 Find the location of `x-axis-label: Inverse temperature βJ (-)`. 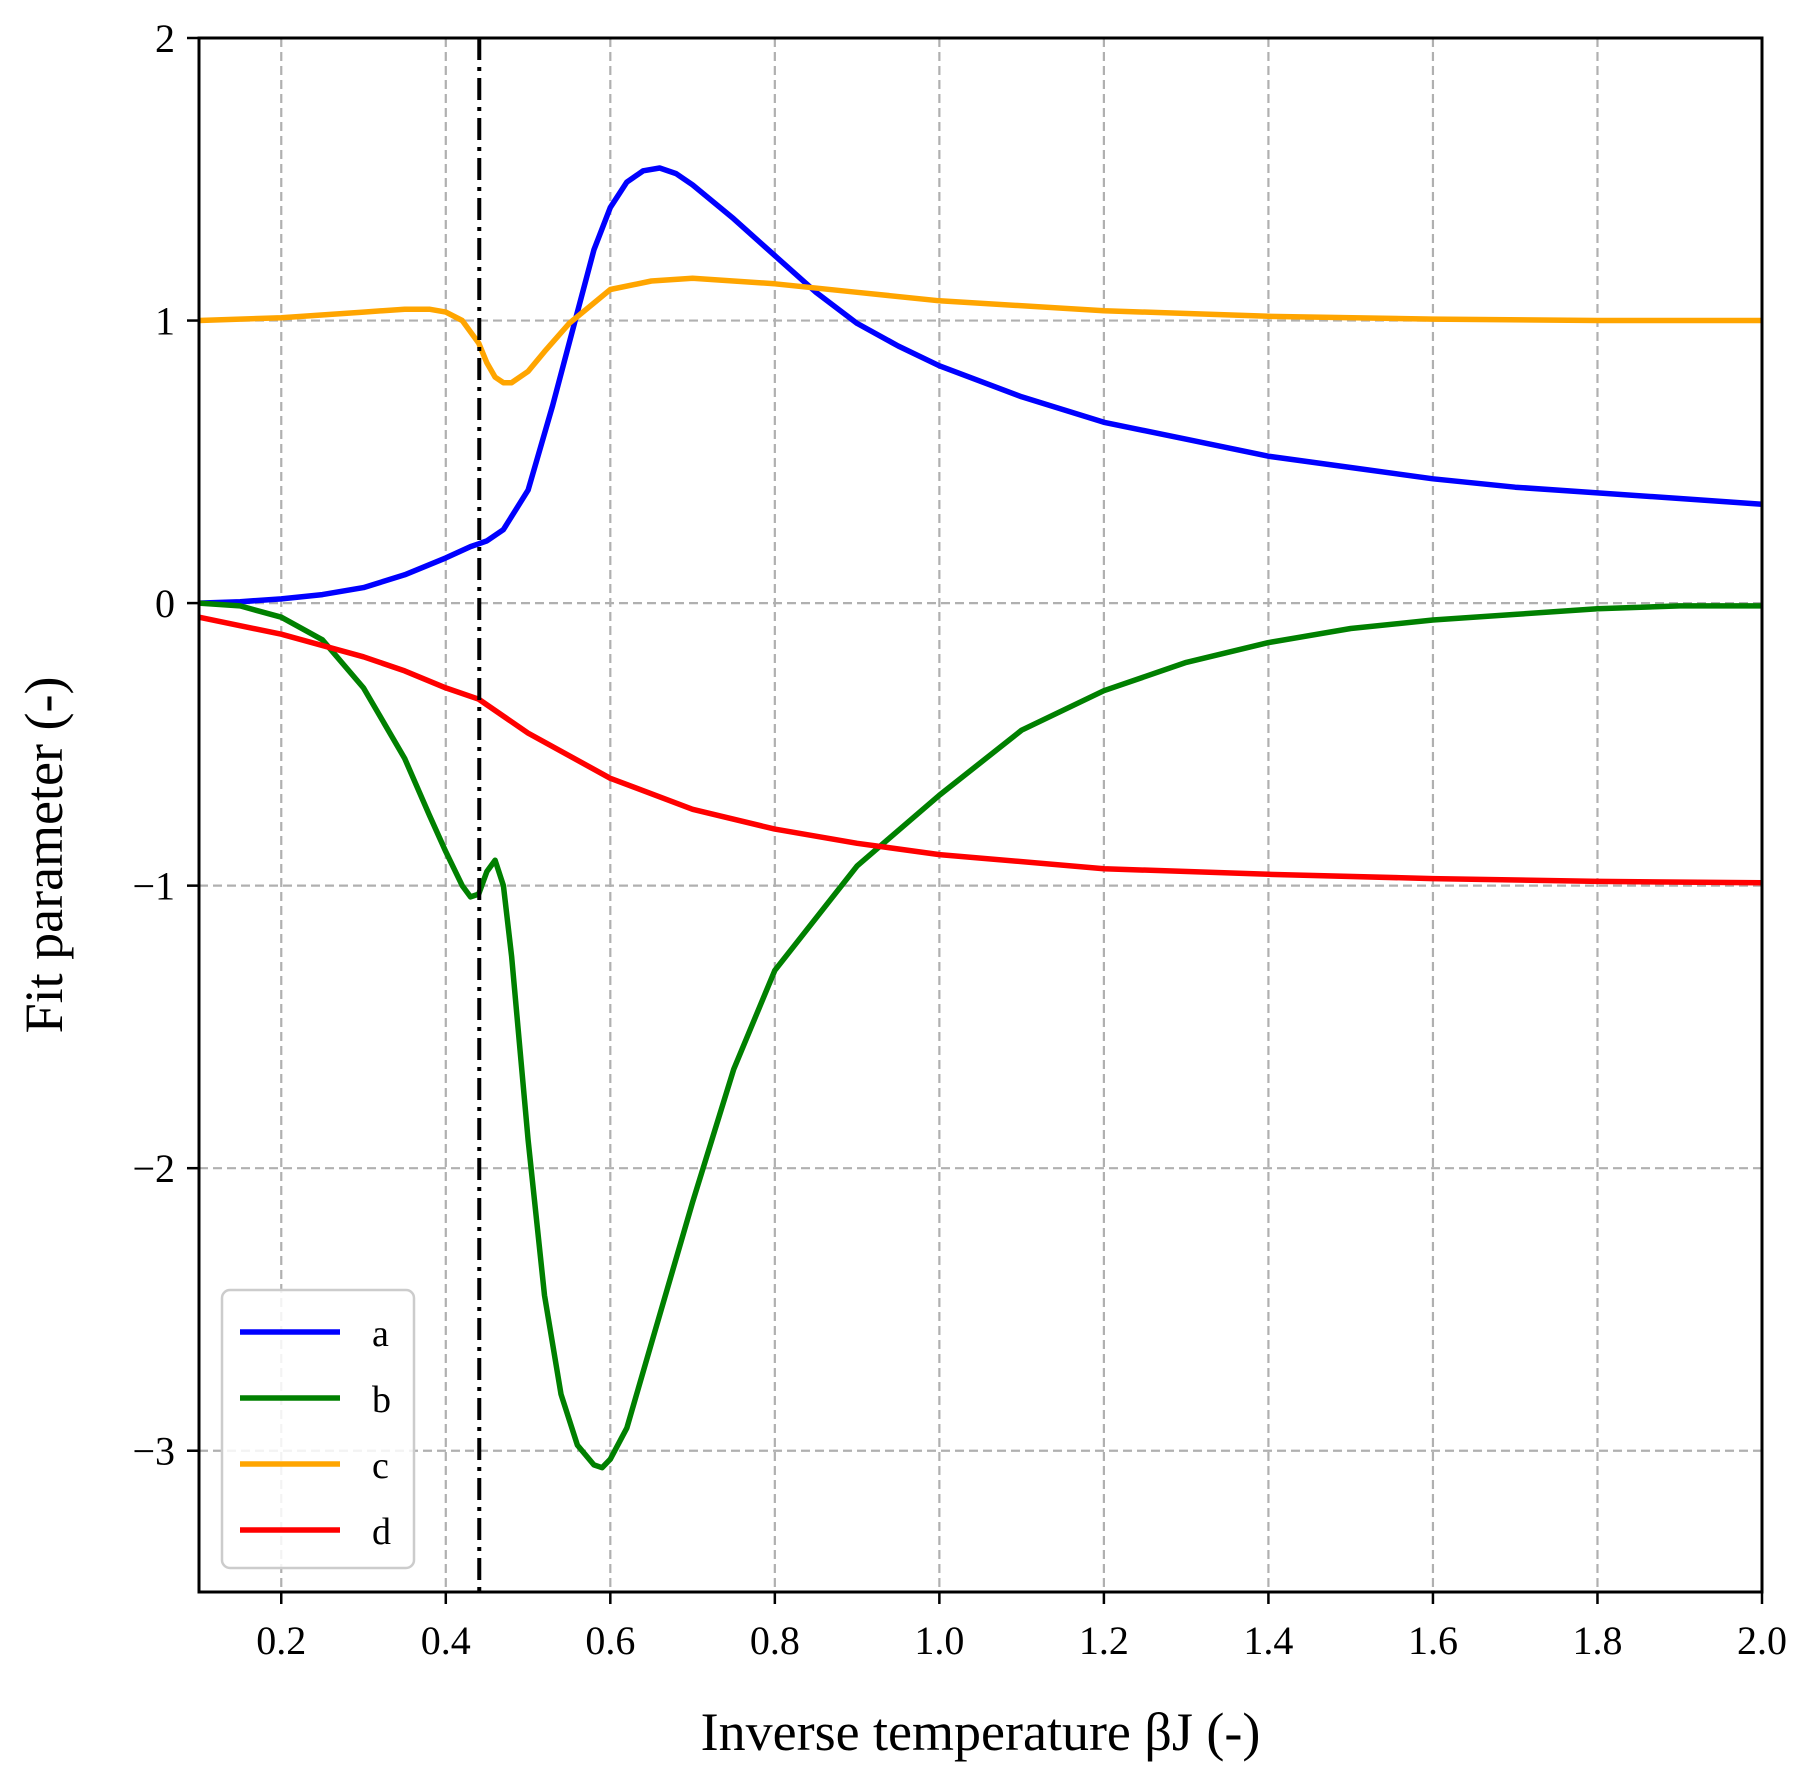

x-axis-label: Inverse temperature βJ (-) is located at coordinates (981, 1732).